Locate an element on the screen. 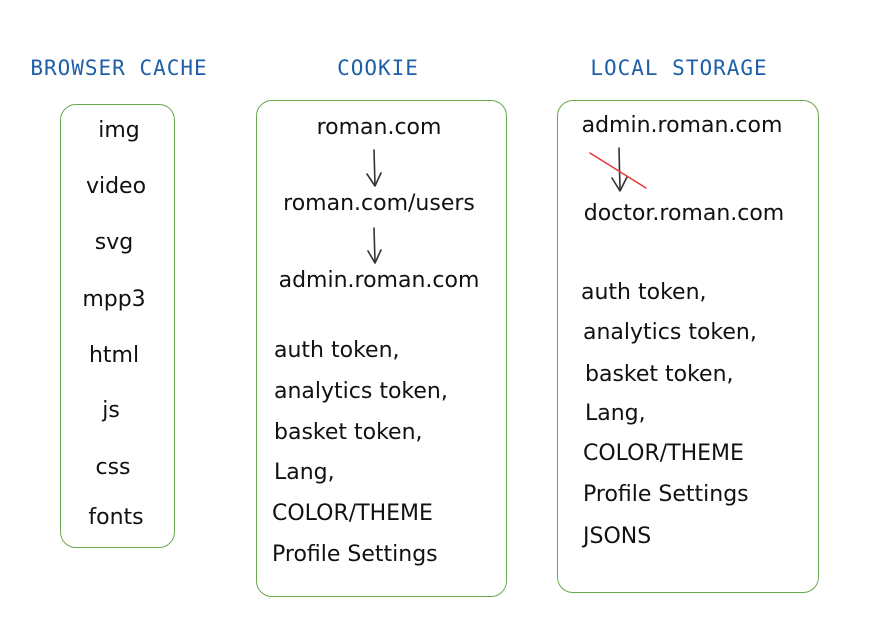  local-storage-item-profile-settings: Profile Settings is located at coordinates (666, 494).